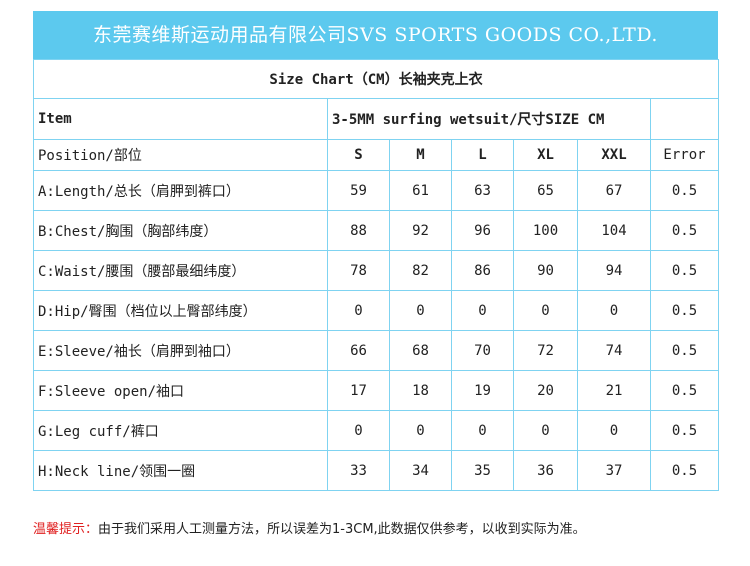 The width and height of the screenshot is (750, 566). I want to click on size-value: 78, so click(358, 270).